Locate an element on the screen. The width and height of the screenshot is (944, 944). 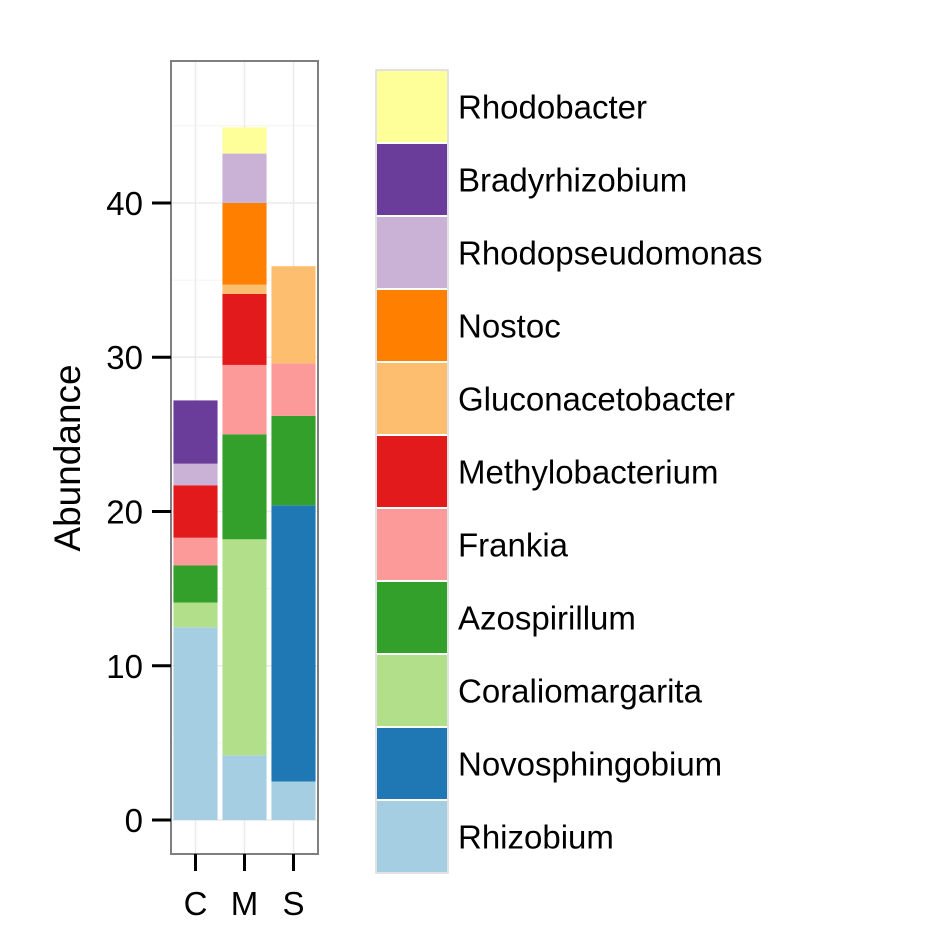
legend-label-gluconacetobacter: Gluconacetobacter is located at coordinates (596, 399).